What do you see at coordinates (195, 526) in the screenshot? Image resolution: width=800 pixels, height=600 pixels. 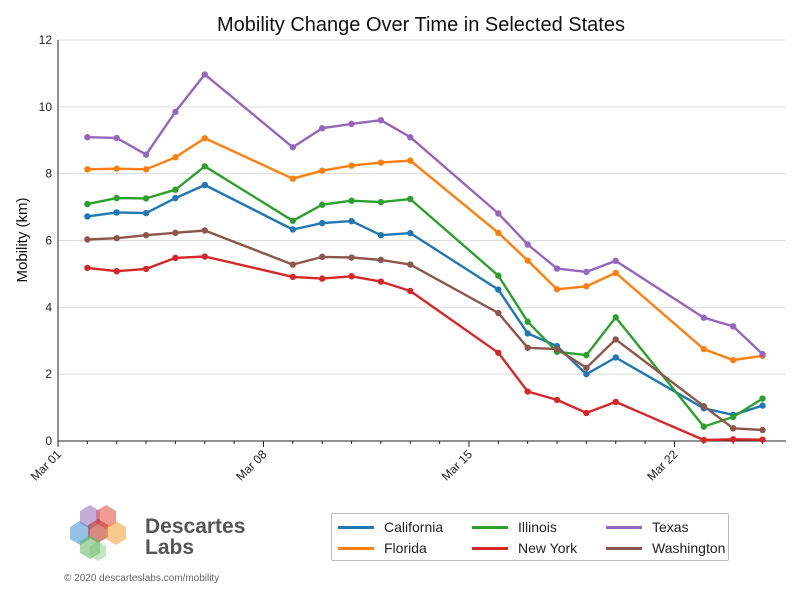 I see `brand-name-line-1: Descartes` at bounding box center [195, 526].